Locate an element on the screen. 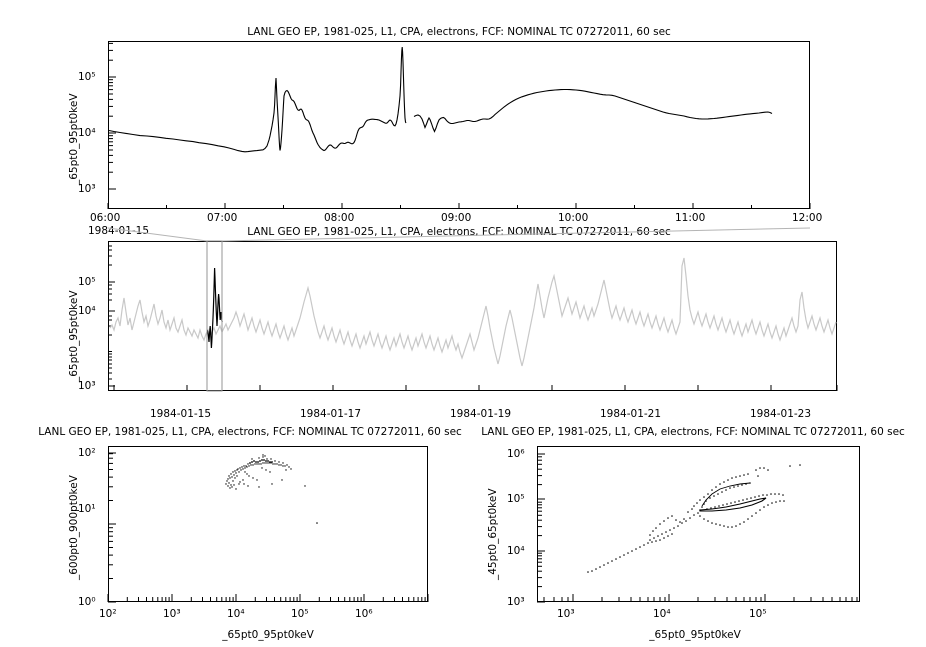 This screenshot has height=647, width=926. panel3-x-ticks is located at coordinates (268, 598).